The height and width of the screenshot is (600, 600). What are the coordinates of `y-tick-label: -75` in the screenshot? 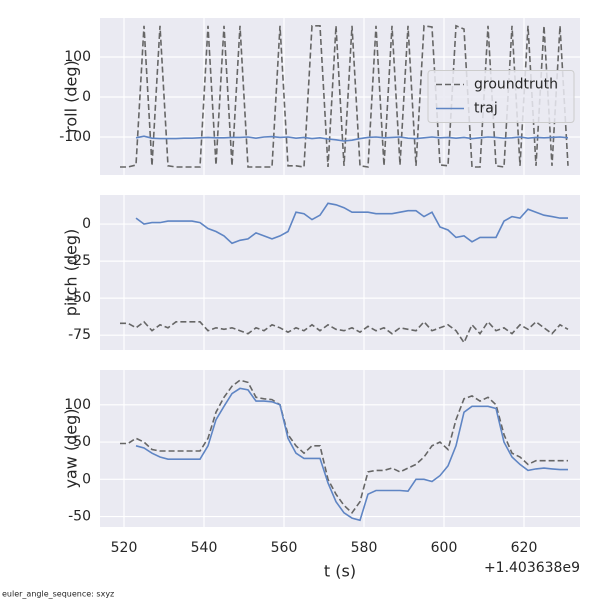 It's located at (79, 335).